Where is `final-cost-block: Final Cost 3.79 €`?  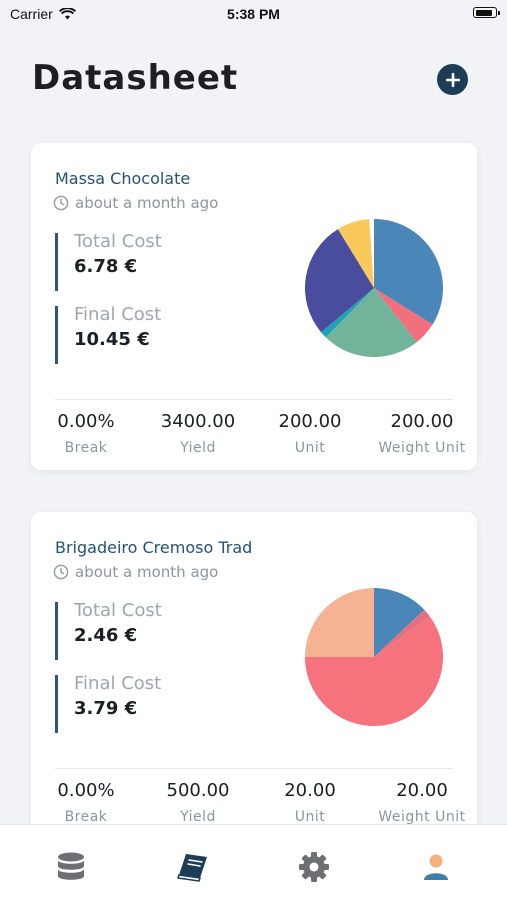
final-cost-block: Final Cost 3.79 € is located at coordinates (108, 703).